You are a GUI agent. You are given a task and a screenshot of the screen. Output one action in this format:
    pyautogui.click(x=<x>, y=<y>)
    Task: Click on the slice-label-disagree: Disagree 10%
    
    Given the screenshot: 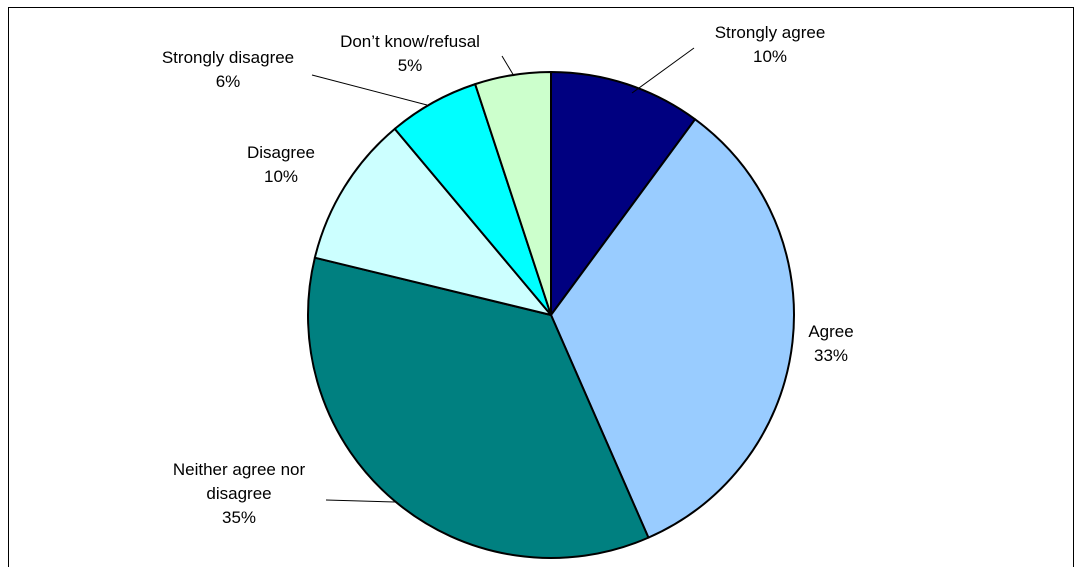 What is the action you would take?
    pyautogui.click(x=281, y=164)
    